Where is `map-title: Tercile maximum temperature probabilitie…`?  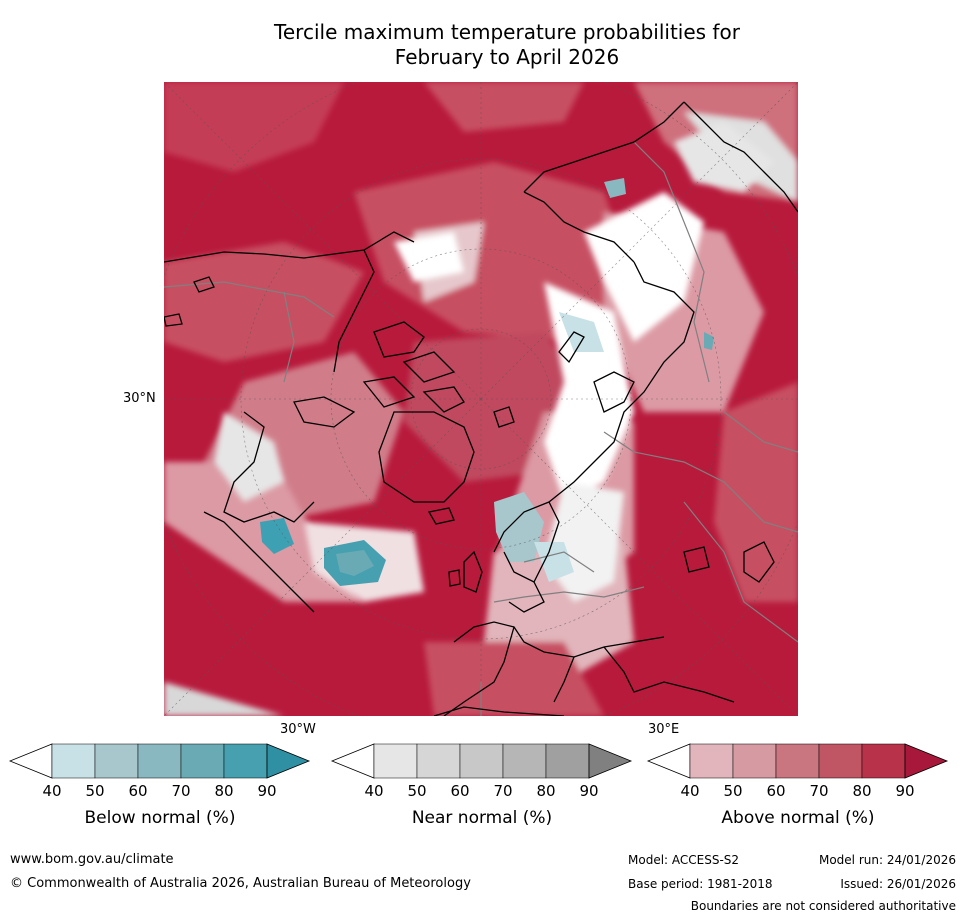
map-title: Tercile maximum temperature probabilitie… is located at coordinates (482, 45).